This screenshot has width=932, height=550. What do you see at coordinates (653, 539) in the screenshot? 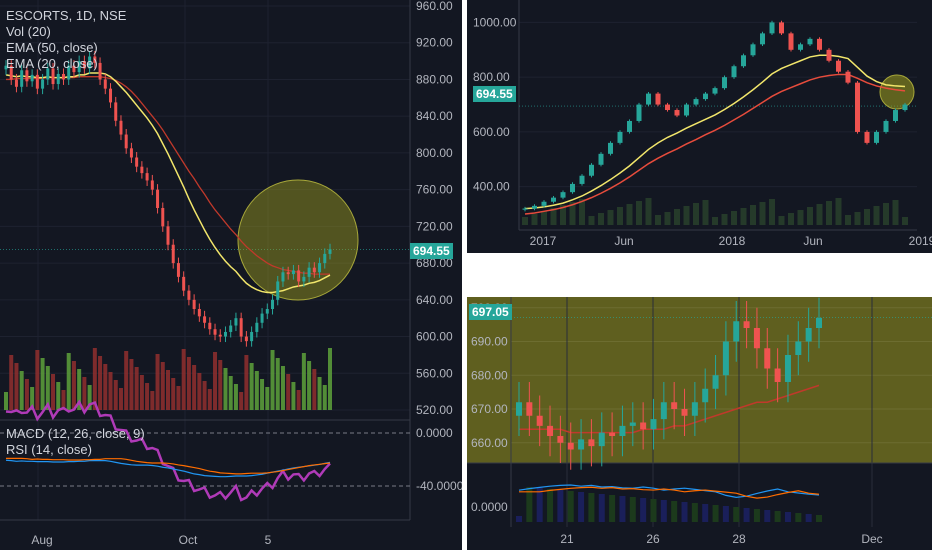
I see `x-tick-label: 26` at bounding box center [653, 539].